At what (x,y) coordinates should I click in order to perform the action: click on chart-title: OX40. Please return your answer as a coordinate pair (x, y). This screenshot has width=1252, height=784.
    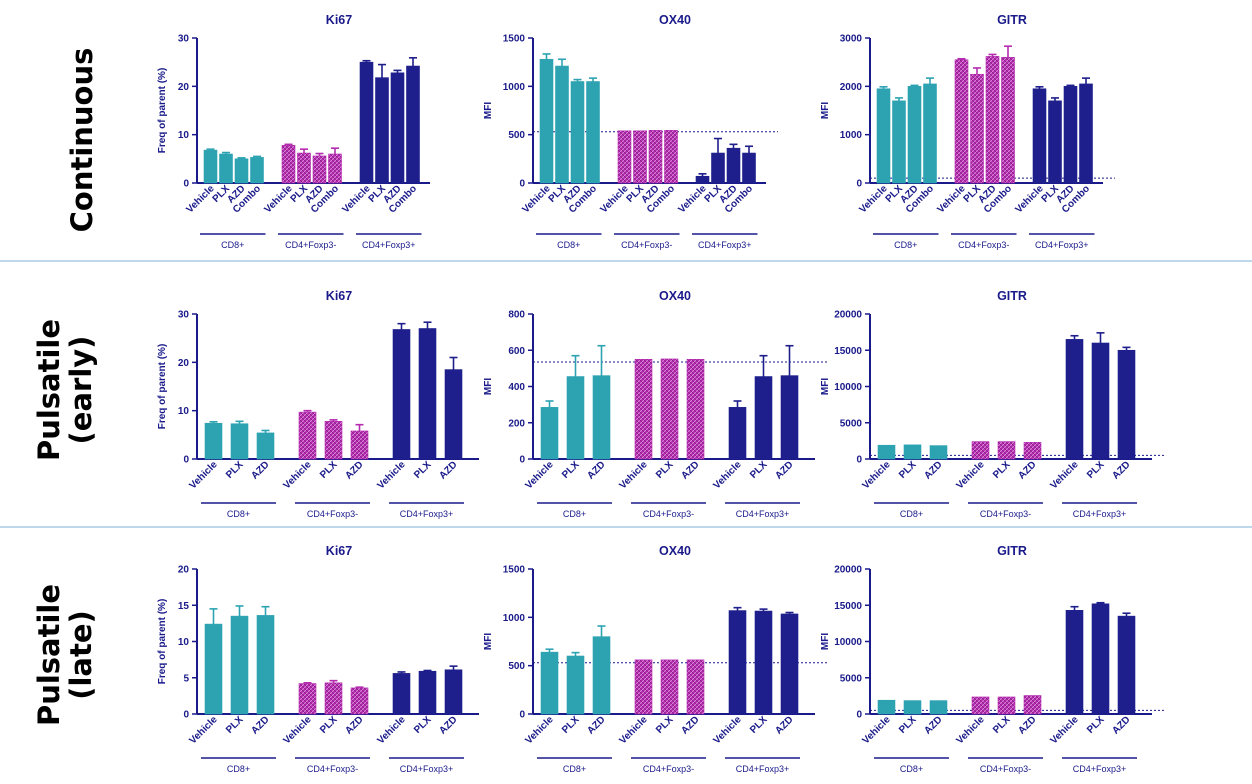
    Looking at the image, I should click on (675, 20).